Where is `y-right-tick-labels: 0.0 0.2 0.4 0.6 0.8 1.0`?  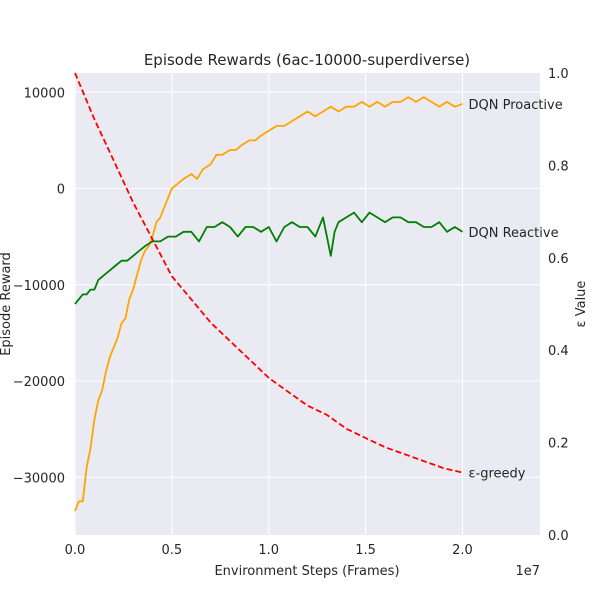 y-right-tick-labels: 0.0 0.2 0.4 0.6 0.8 1.0 is located at coordinates (558, 305).